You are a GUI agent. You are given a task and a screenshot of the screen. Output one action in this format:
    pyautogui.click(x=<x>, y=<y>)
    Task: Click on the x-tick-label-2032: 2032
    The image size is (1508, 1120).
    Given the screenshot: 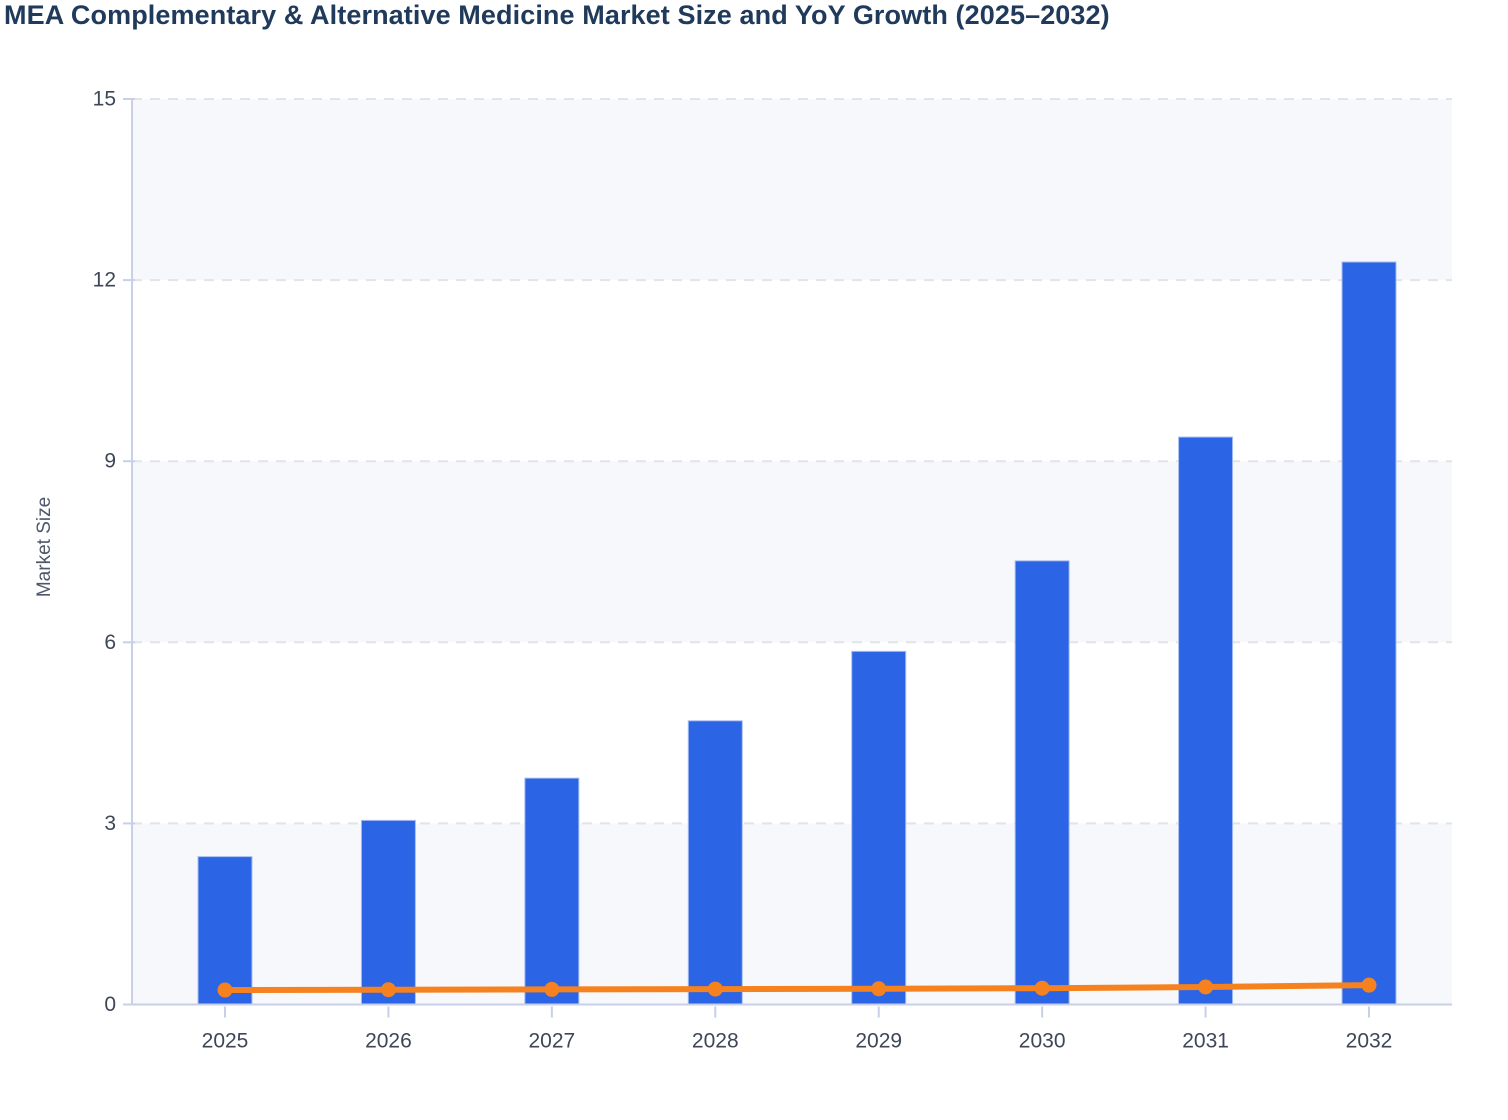 What is the action you would take?
    pyautogui.click(x=1369, y=1041)
    